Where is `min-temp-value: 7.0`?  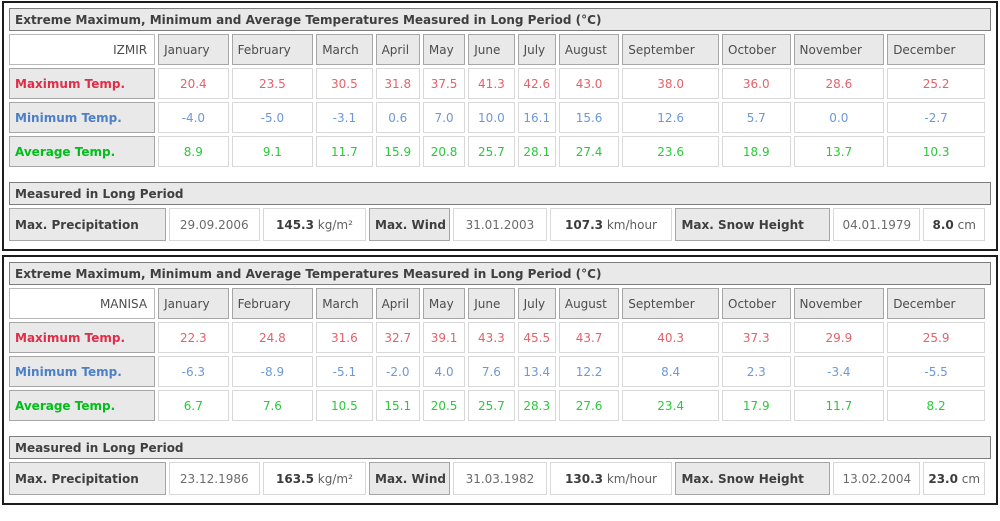 min-temp-value: 7.0 is located at coordinates (444, 117).